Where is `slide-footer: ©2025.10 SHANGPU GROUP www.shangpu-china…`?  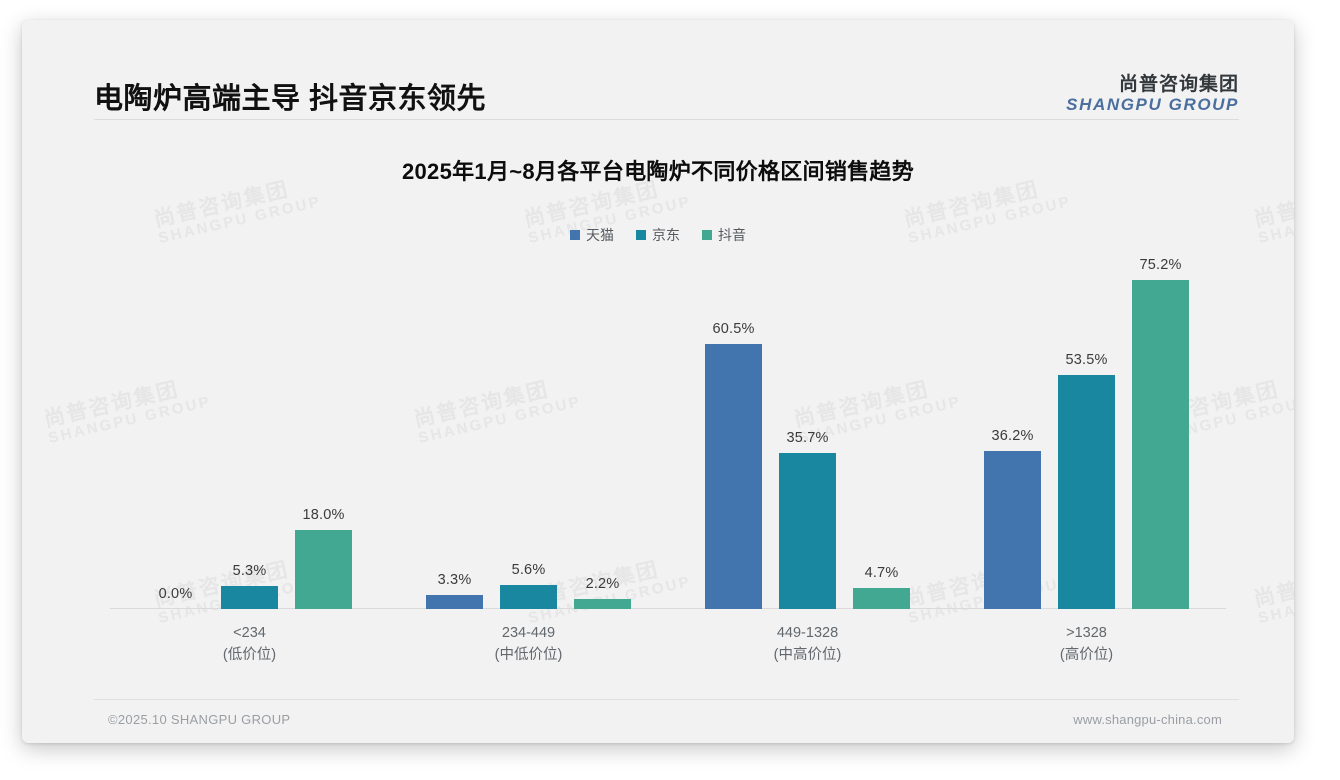
slide-footer: ©2025.10 SHANGPU GROUP www.shangpu-china… is located at coordinates (658, 721).